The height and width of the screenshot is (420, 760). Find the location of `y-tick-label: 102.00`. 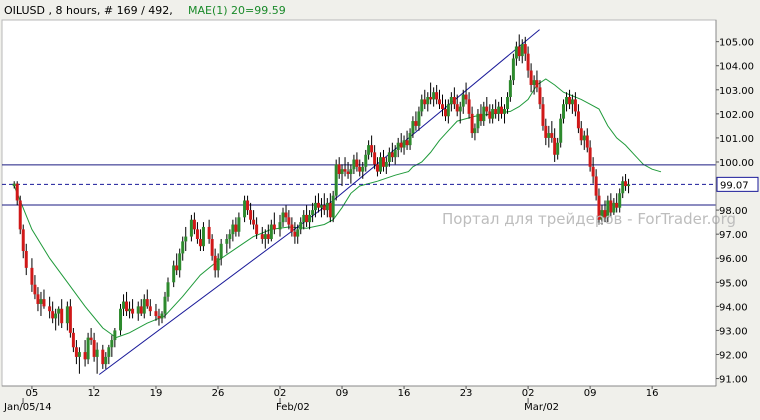

y-tick-label: 102.00 is located at coordinates (736, 115).